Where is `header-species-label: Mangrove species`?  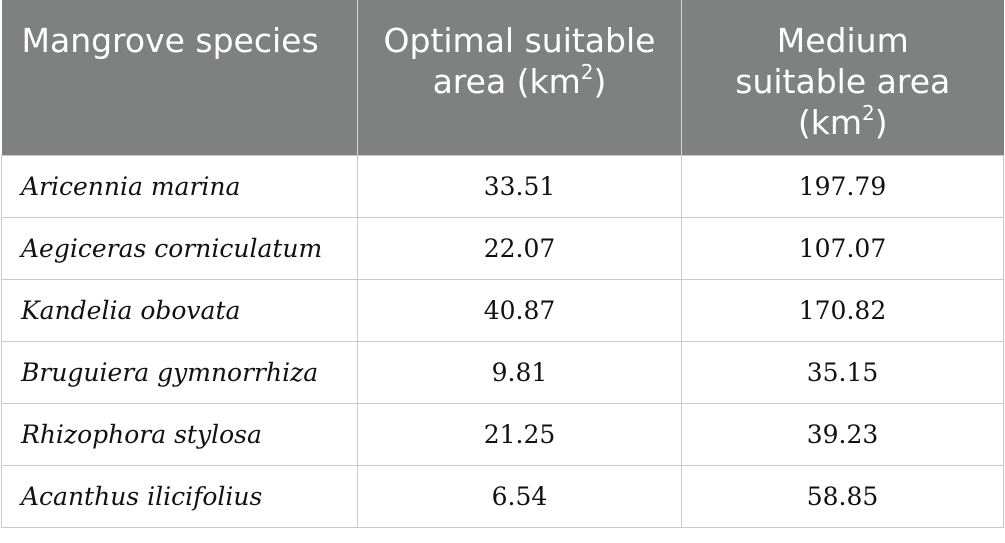
header-species-label: Mangrove species is located at coordinates (170, 40).